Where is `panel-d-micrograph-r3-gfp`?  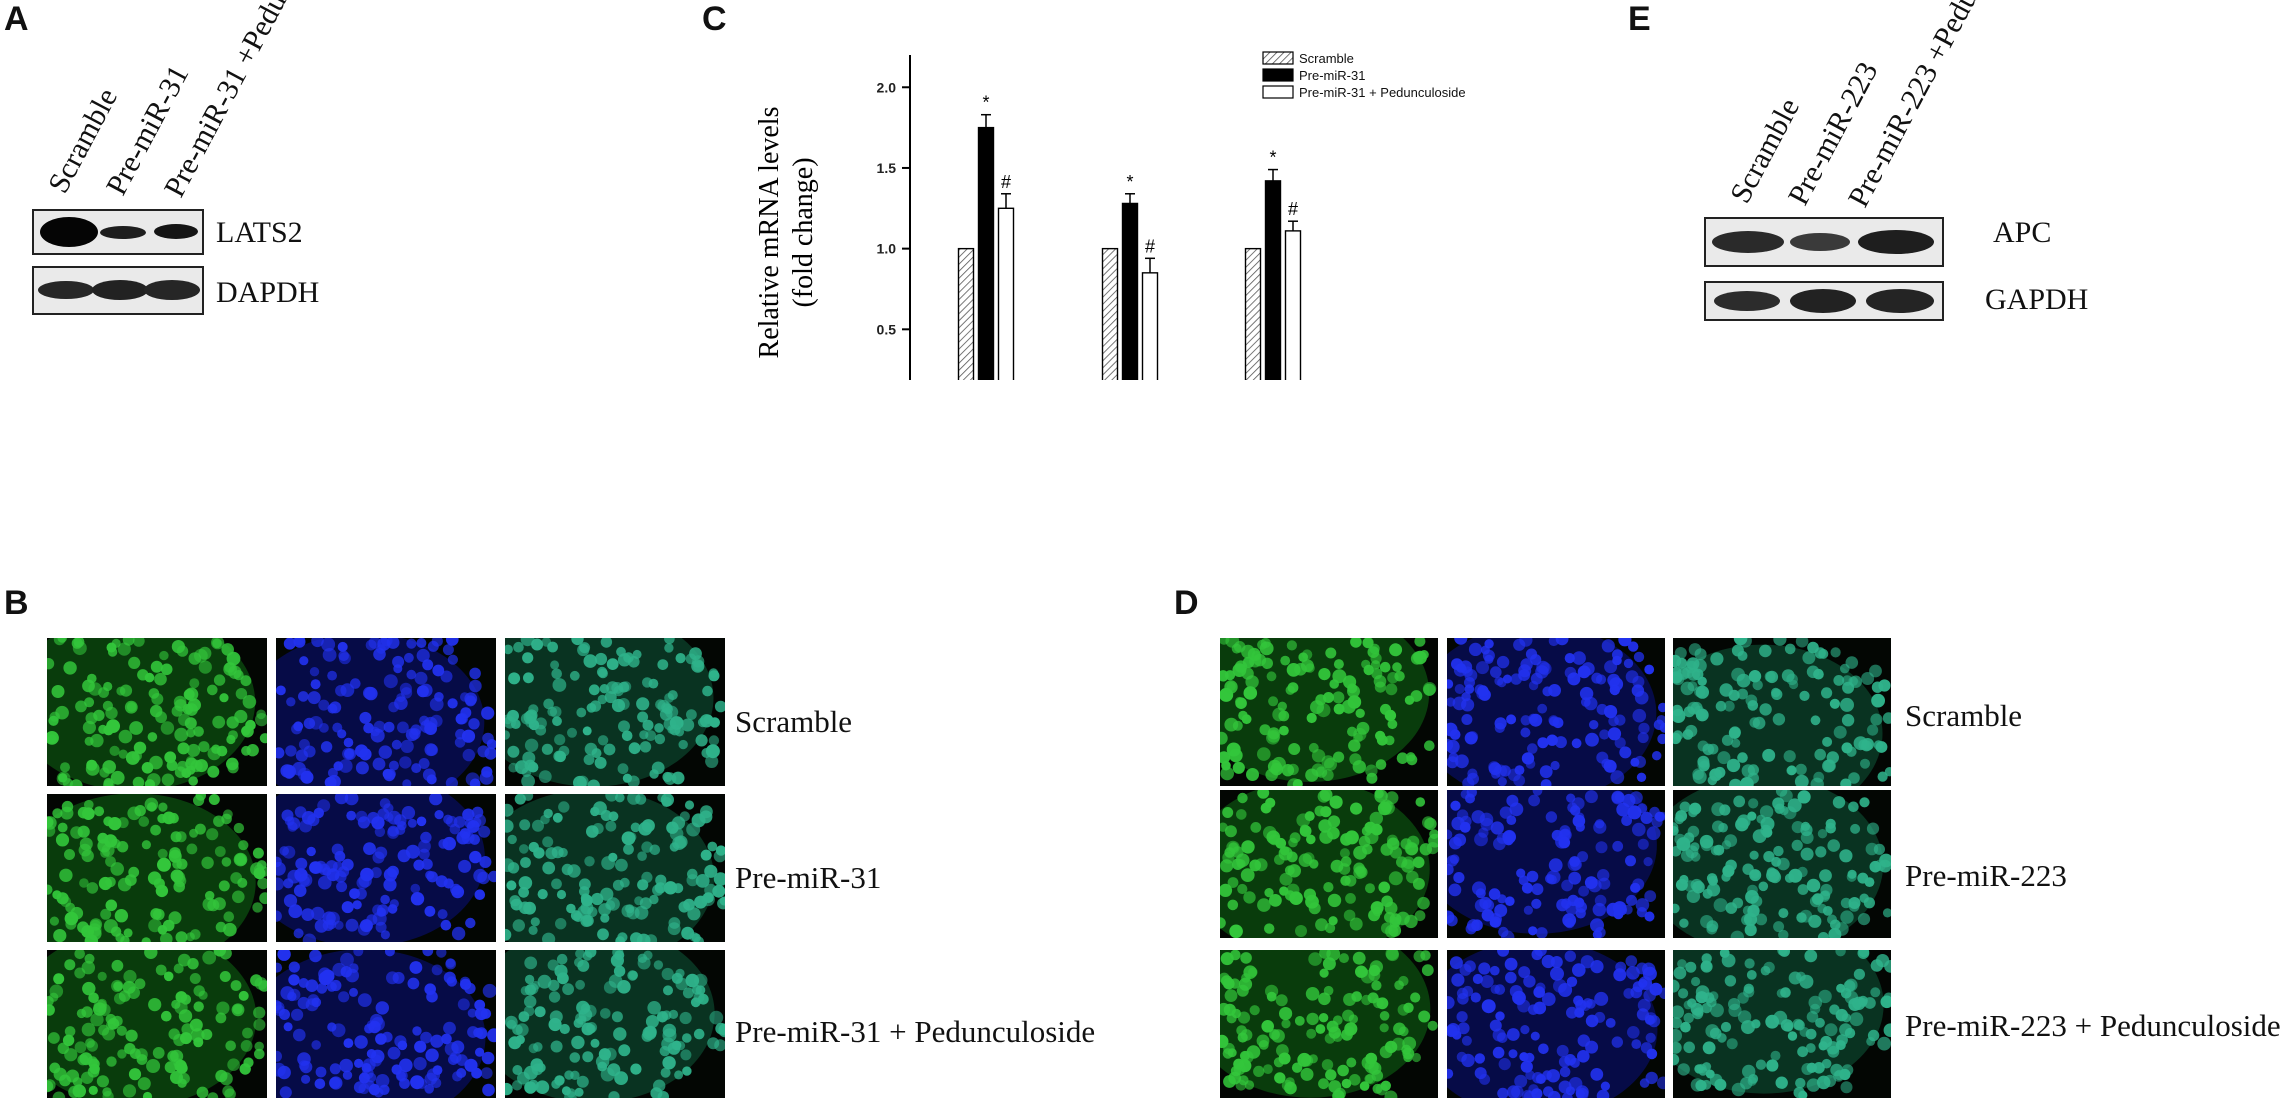
panel-d-micrograph-r3-gfp is located at coordinates (1329, 1024).